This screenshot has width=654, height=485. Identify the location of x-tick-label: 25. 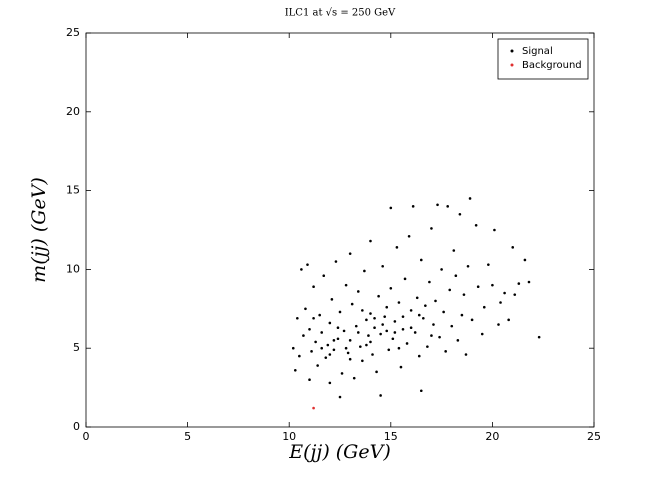
(594, 436).